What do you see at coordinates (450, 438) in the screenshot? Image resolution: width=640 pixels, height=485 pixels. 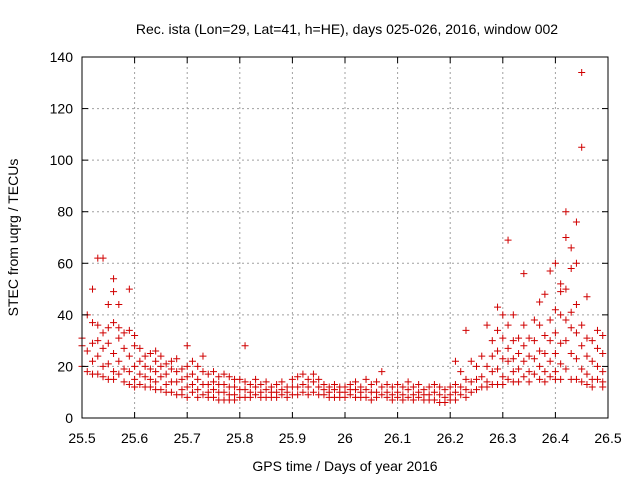 I see `x-tick-label: 26.2` at bounding box center [450, 438].